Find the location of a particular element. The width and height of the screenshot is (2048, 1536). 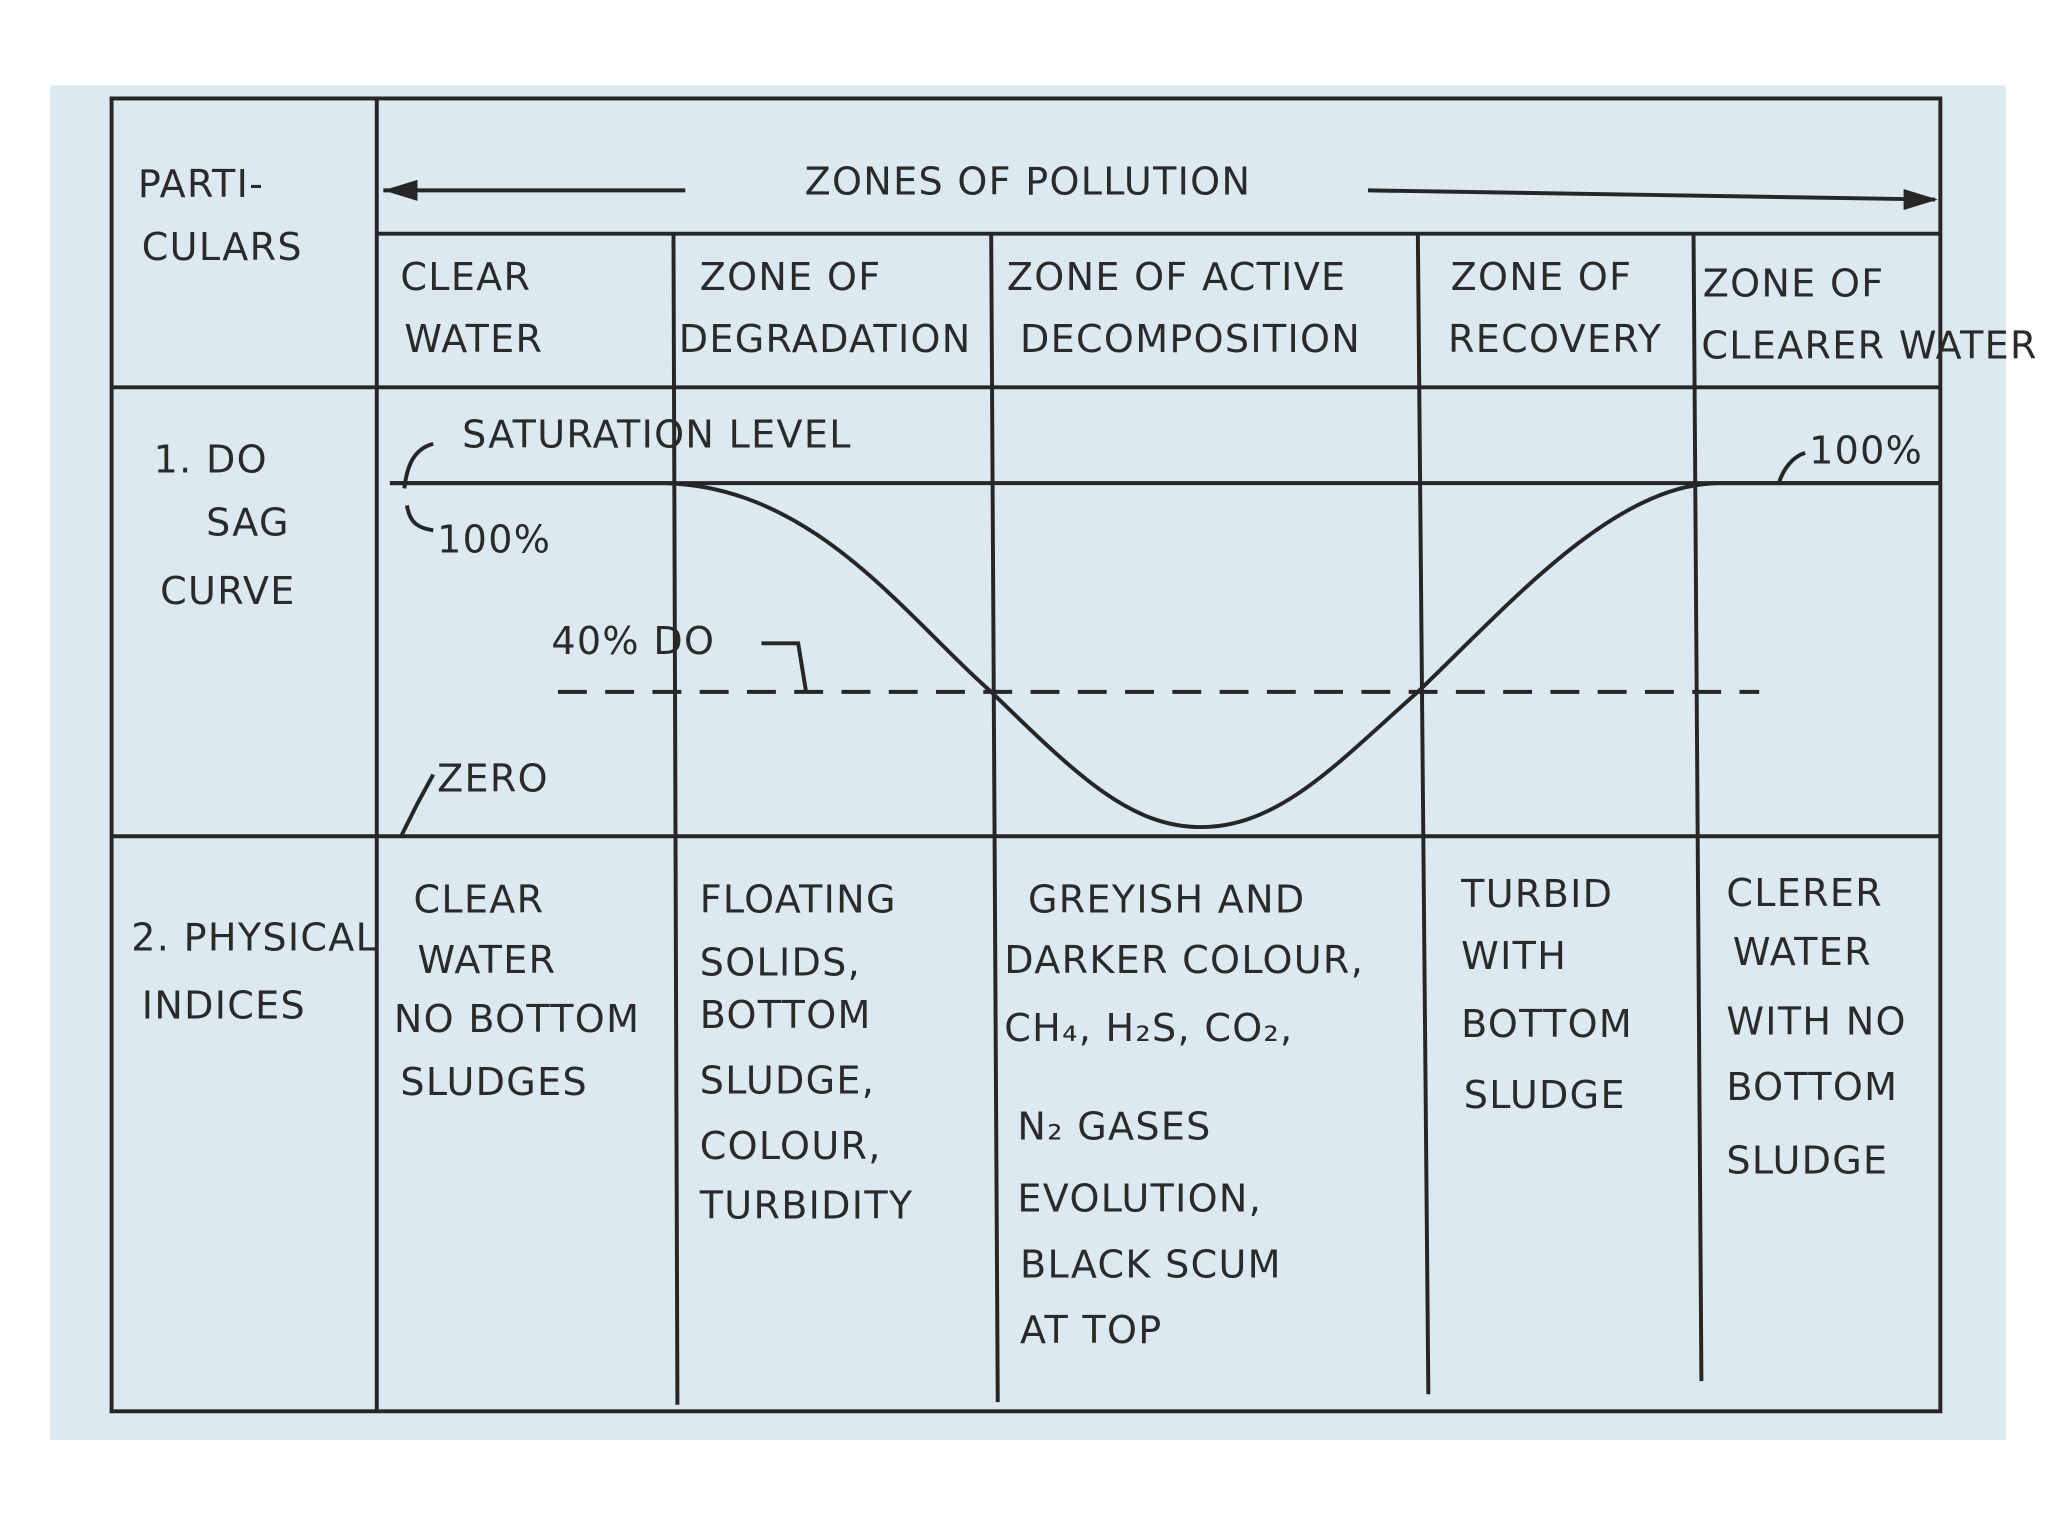

zone-header: CLEAR is located at coordinates (465, 277).